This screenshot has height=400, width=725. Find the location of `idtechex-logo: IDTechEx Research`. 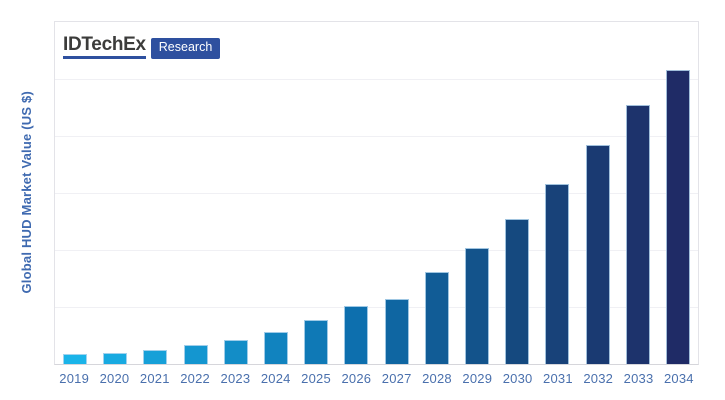

idtechex-logo: IDTechEx Research is located at coordinates (142, 47).